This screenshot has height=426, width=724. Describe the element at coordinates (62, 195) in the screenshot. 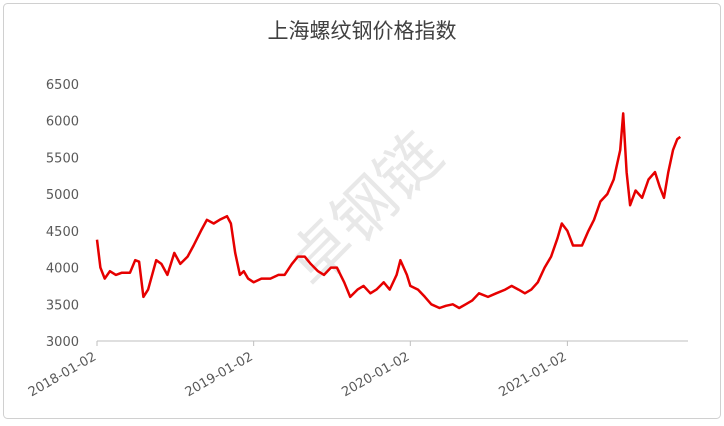

I see `y-tick-label: 5000` at that location.